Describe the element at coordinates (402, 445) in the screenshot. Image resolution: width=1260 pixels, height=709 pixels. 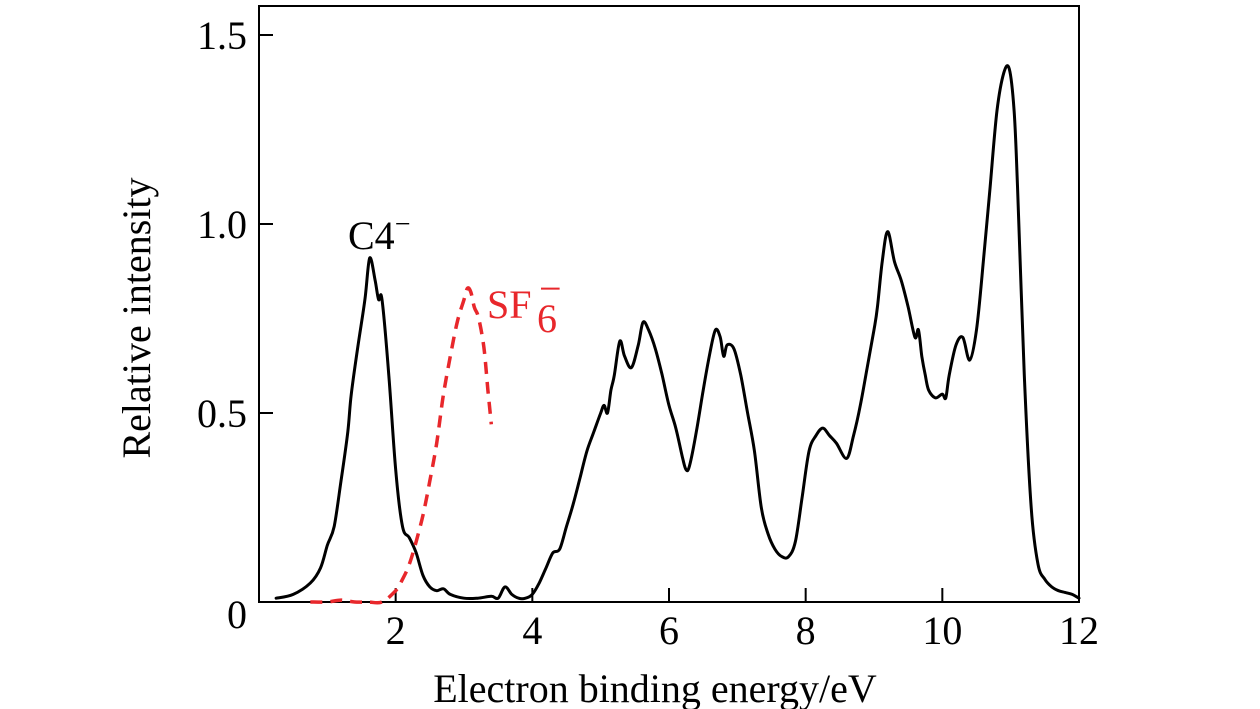
I see `series-line-sf6` at that location.